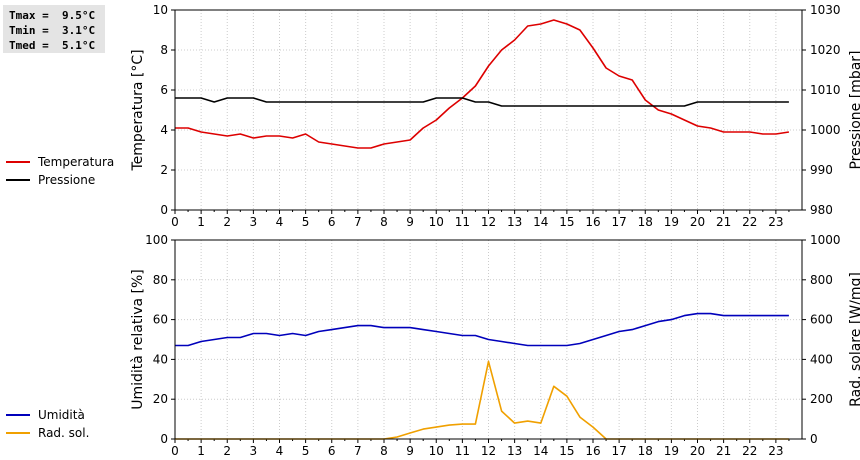 The image size is (860, 460). What do you see at coordinates (825, 90) in the screenshot?
I see `chart1-y2-tick-label: 1010` at bounding box center [825, 90].